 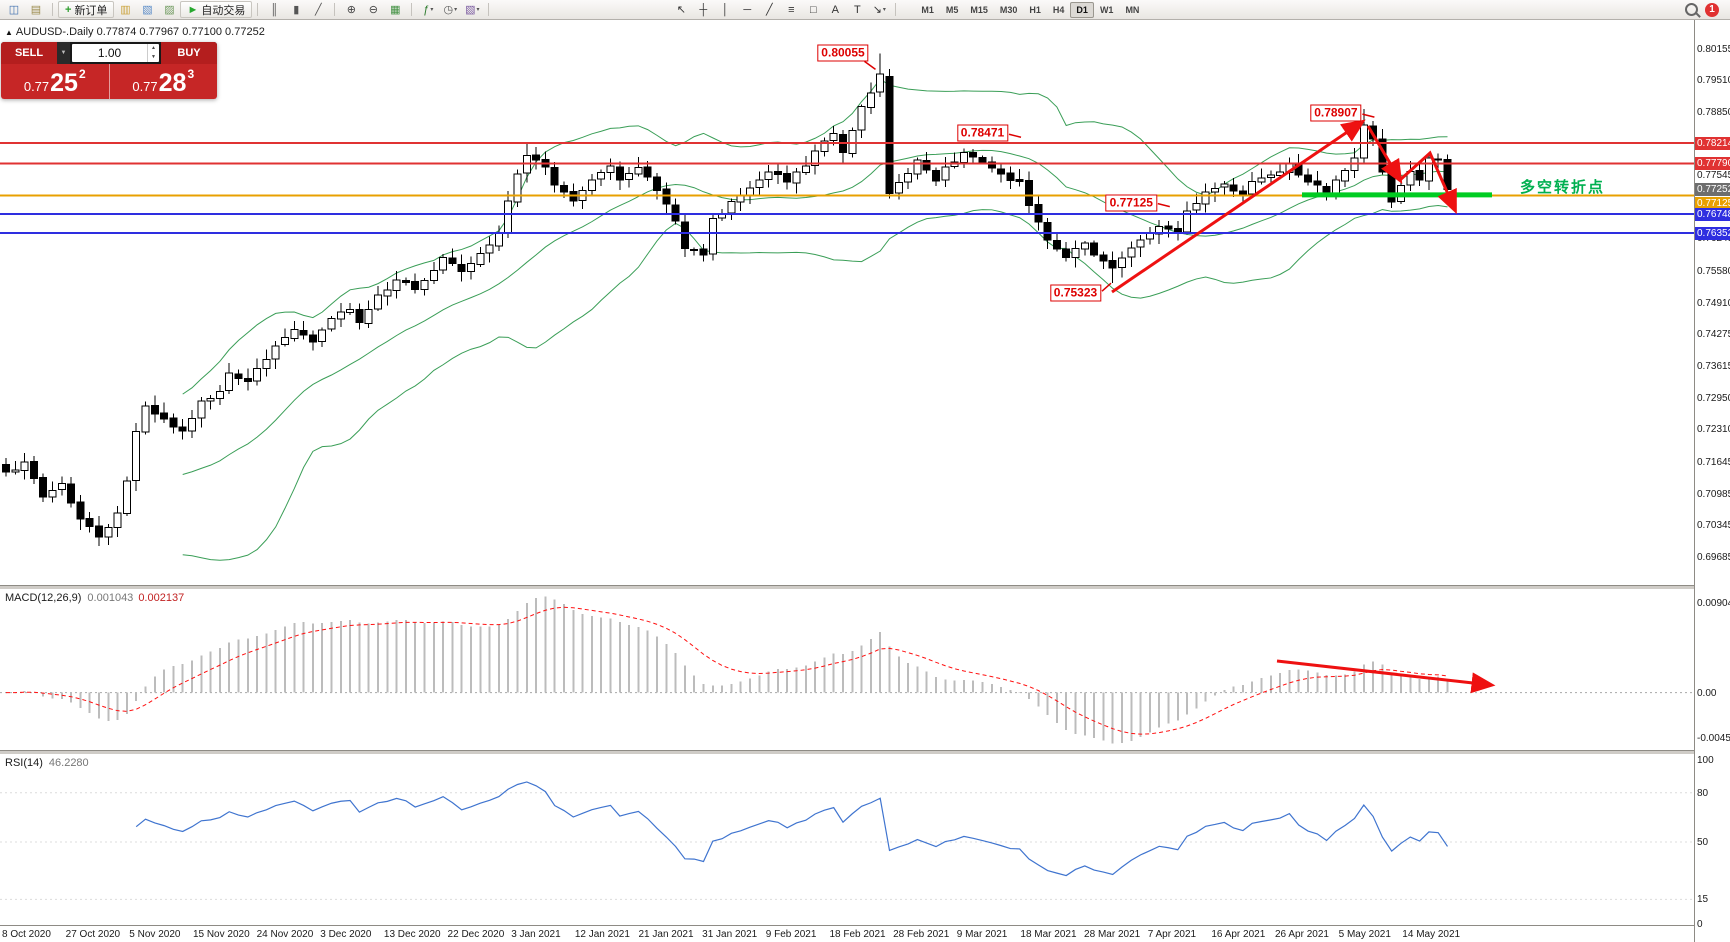 I want to click on market-watch-icon: ▥, so click(x=125, y=9).